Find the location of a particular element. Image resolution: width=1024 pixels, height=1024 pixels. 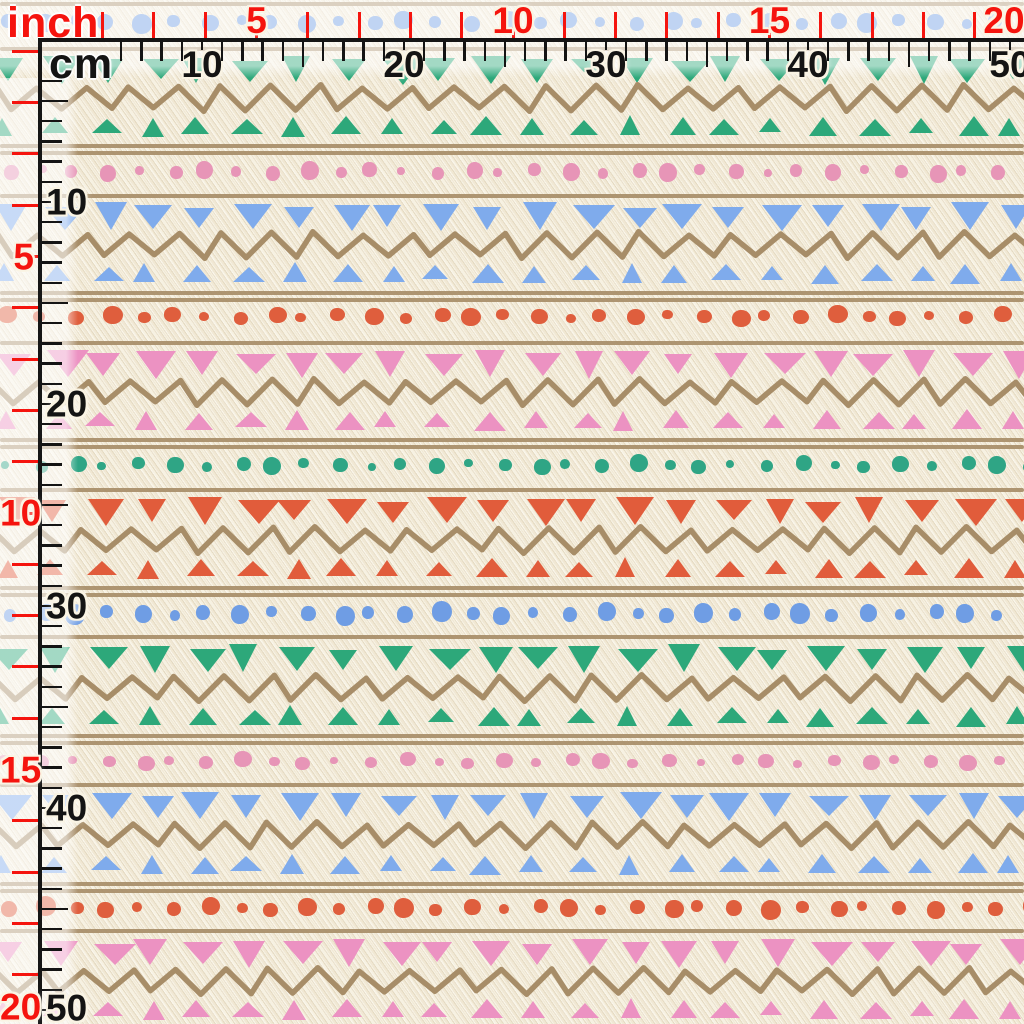

cm-number: 10 is located at coordinates (67, 202).